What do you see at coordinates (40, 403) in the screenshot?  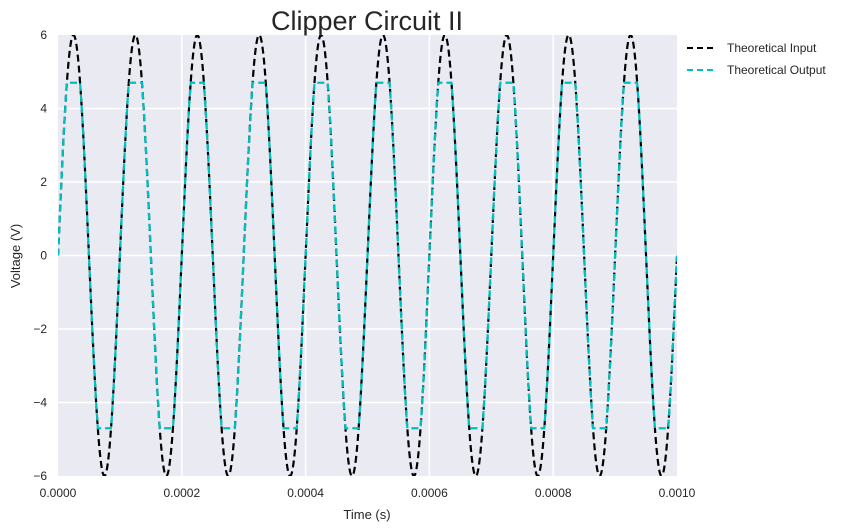 I see `y-tick-label: −4` at bounding box center [40, 403].